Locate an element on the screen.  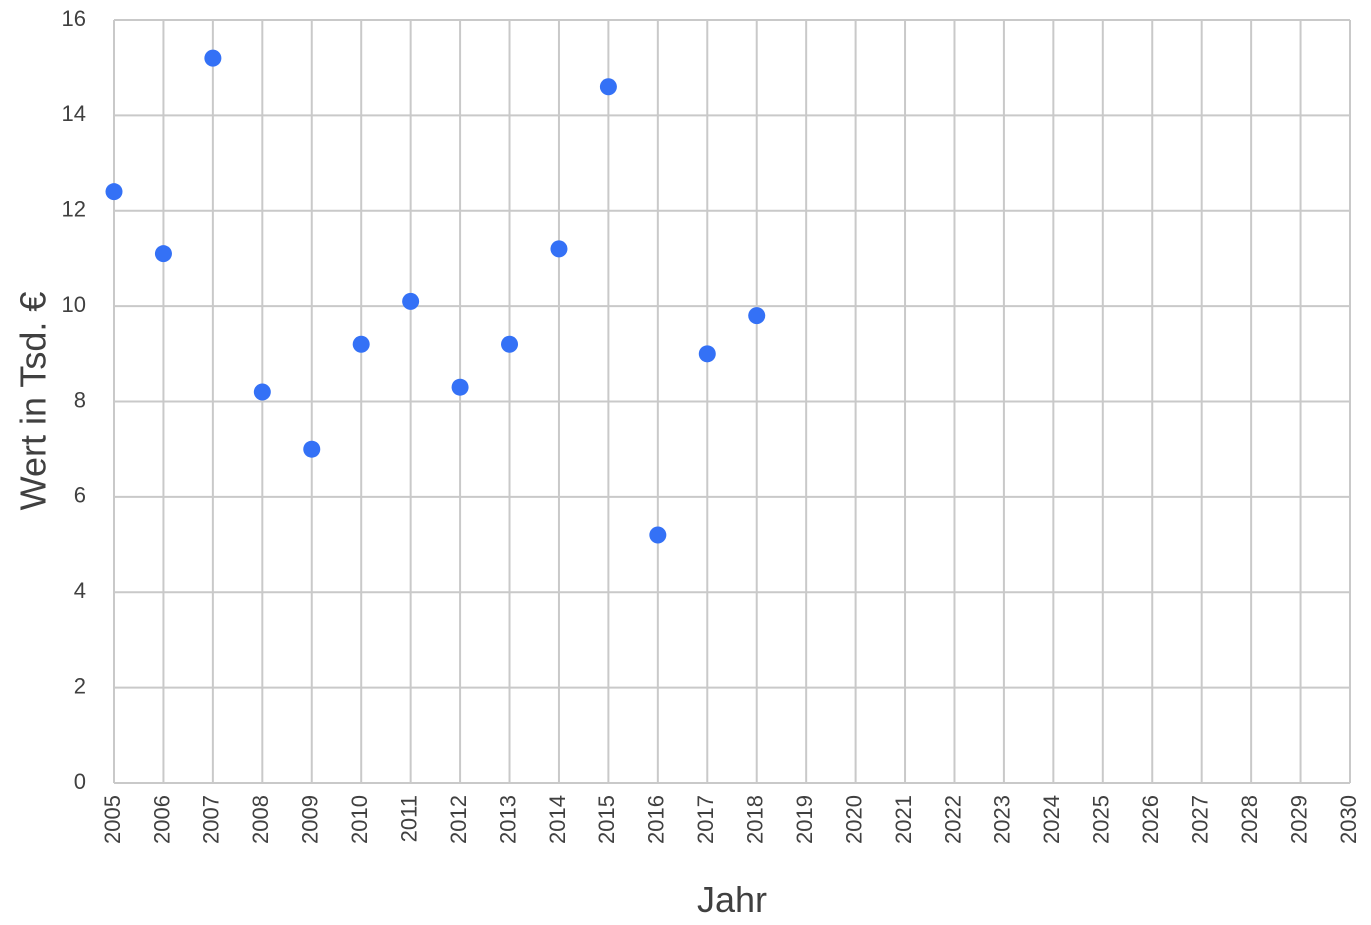
y-axis-title: Wert in Tsd. € is located at coordinates (33, 401).